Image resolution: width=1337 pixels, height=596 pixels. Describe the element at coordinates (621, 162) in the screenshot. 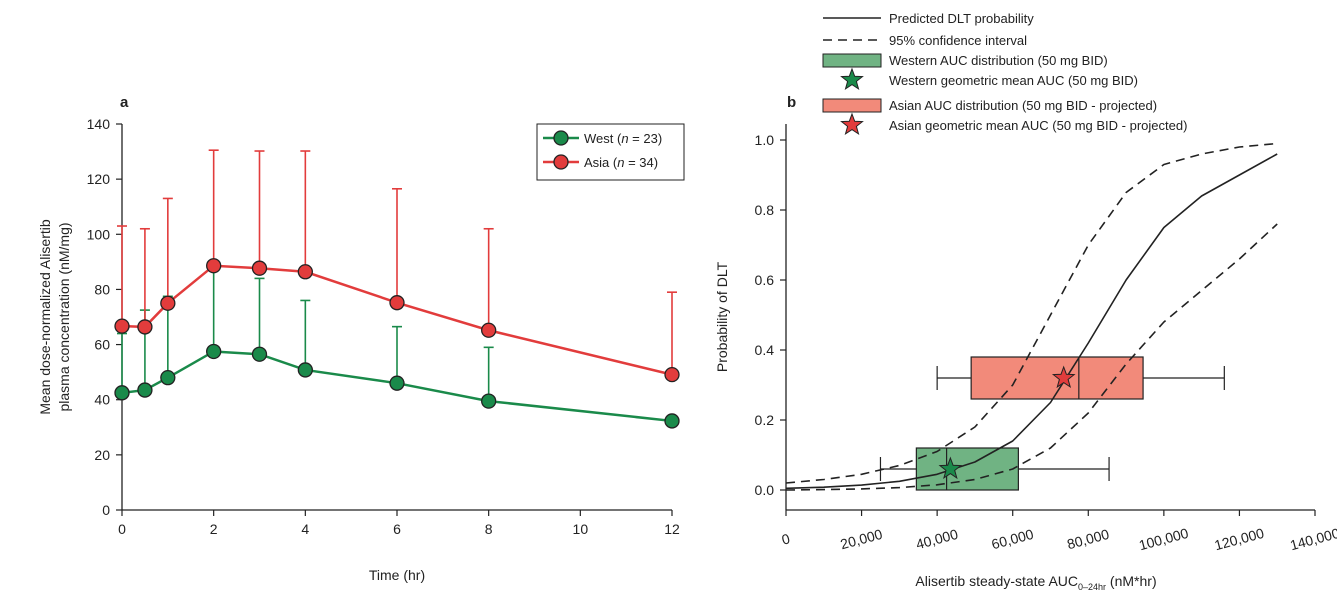

I see `legend-asia-label: Asia (n = 34)` at that location.